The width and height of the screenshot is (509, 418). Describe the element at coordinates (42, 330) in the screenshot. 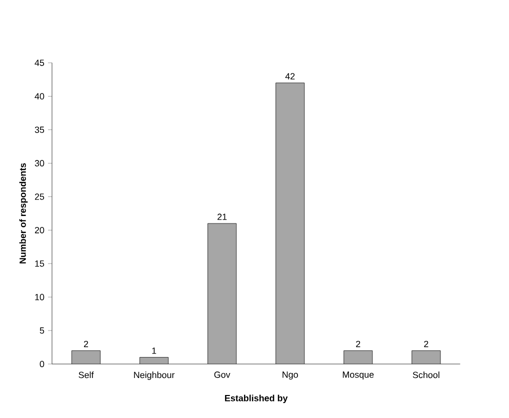

I see `y-tick-label: 5` at that location.